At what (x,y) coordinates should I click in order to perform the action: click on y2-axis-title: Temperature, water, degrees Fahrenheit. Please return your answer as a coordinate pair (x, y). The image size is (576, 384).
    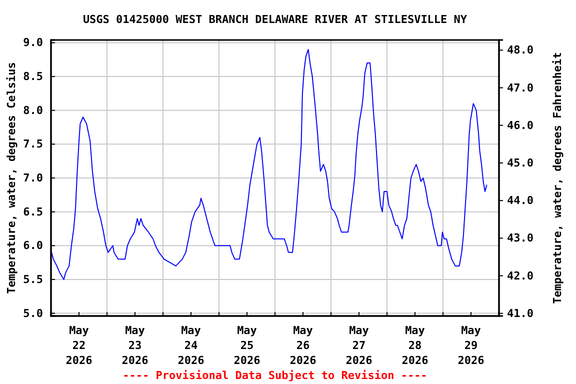
    Looking at the image, I should click on (557, 178).